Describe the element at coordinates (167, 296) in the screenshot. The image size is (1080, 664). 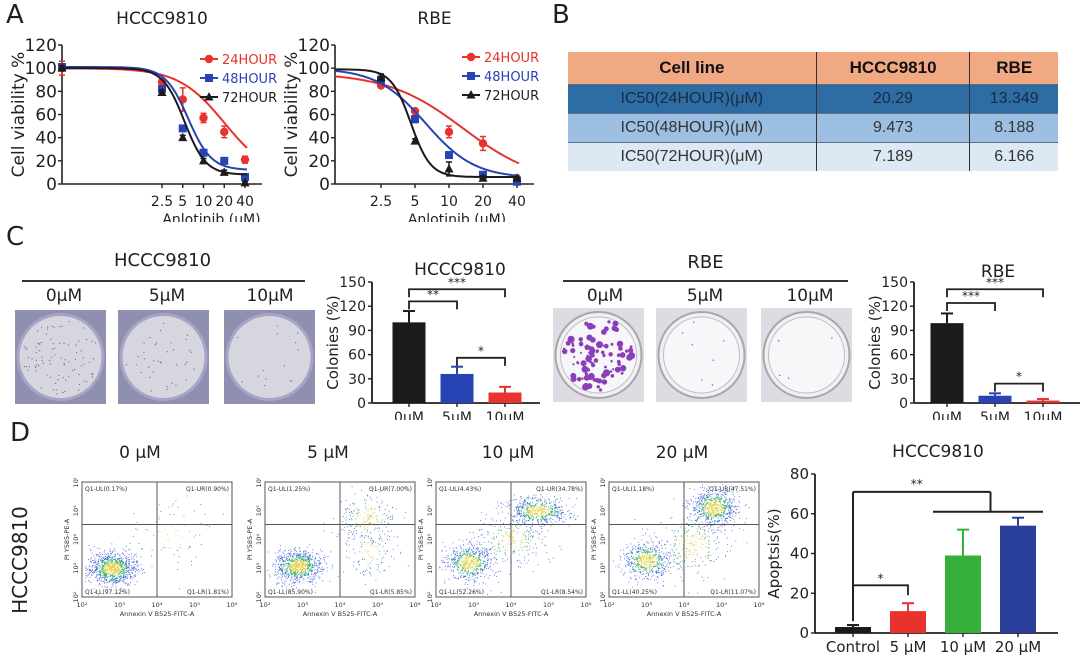
I see `dose-label: 5μM` at that location.